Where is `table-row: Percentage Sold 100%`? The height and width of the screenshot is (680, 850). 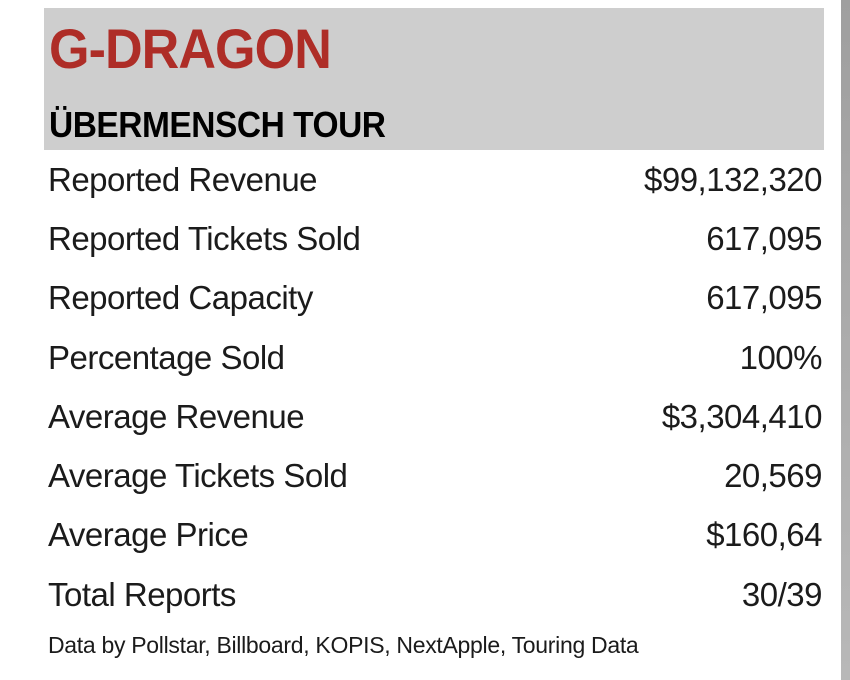
table-row: Percentage Sold 100% is located at coordinates (435, 357).